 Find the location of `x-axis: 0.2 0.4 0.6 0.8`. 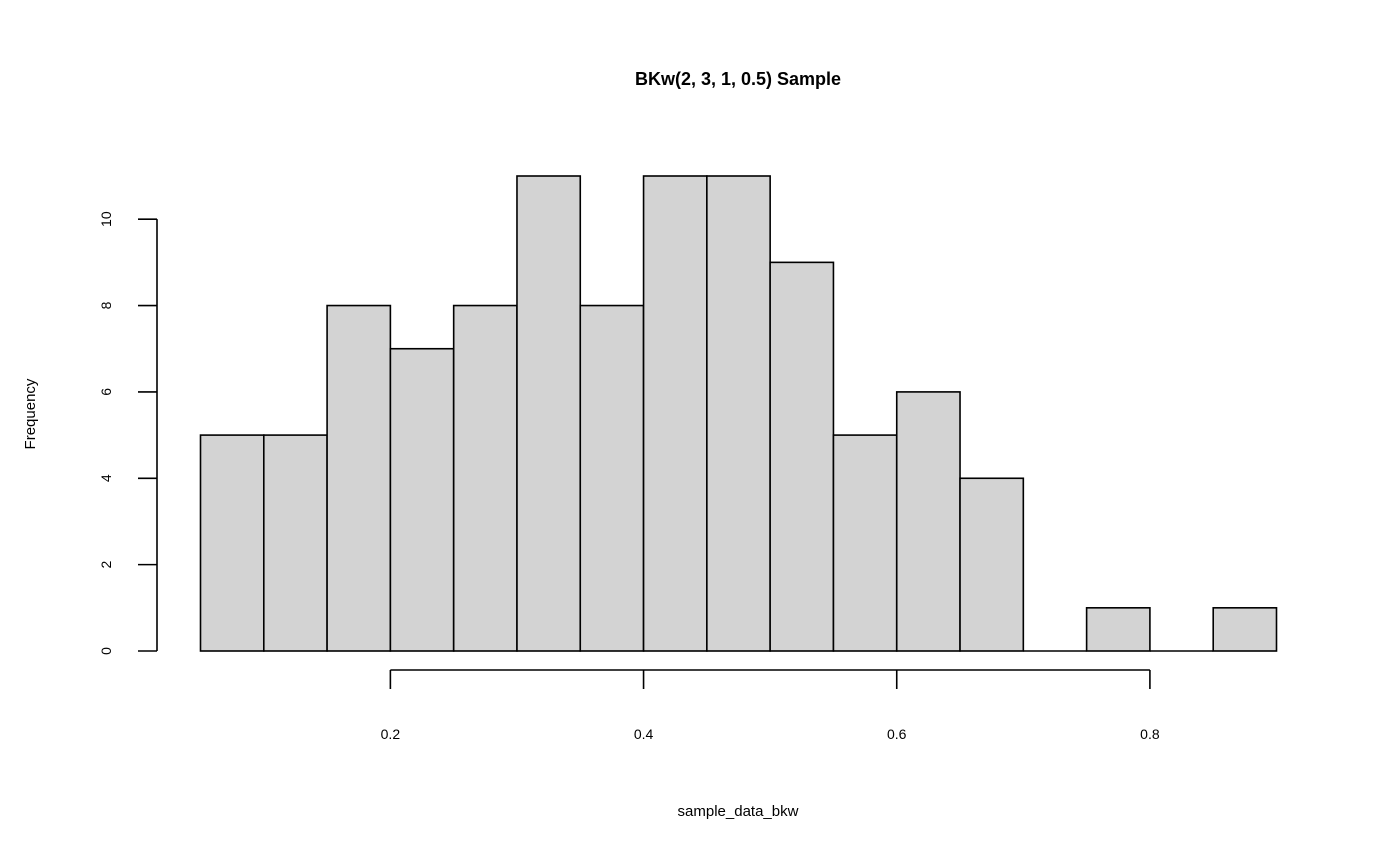

x-axis: 0.2 0.4 0.6 0.8 is located at coordinates (770, 705).